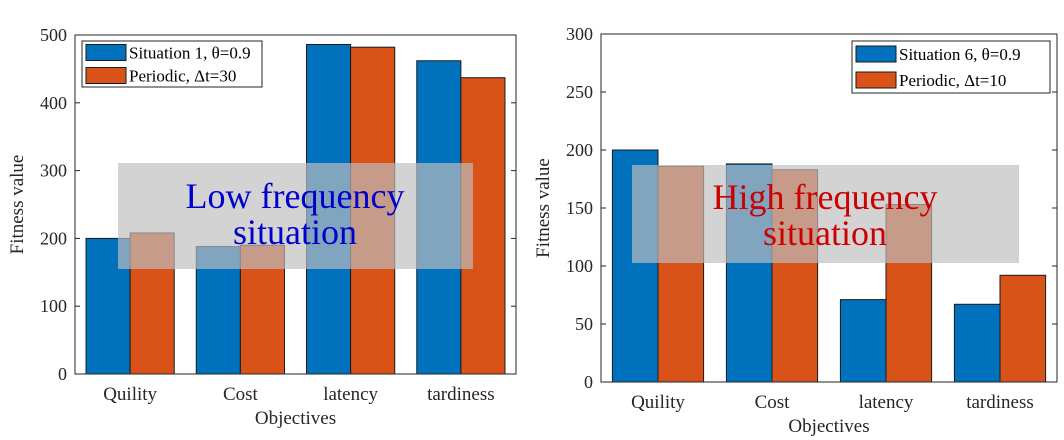 The image size is (1064, 440). What do you see at coordinates (190, 53) in the screenshot?
I see `legend-entry: Situation 1, θ=0.9` at bounding box center [190, 53].